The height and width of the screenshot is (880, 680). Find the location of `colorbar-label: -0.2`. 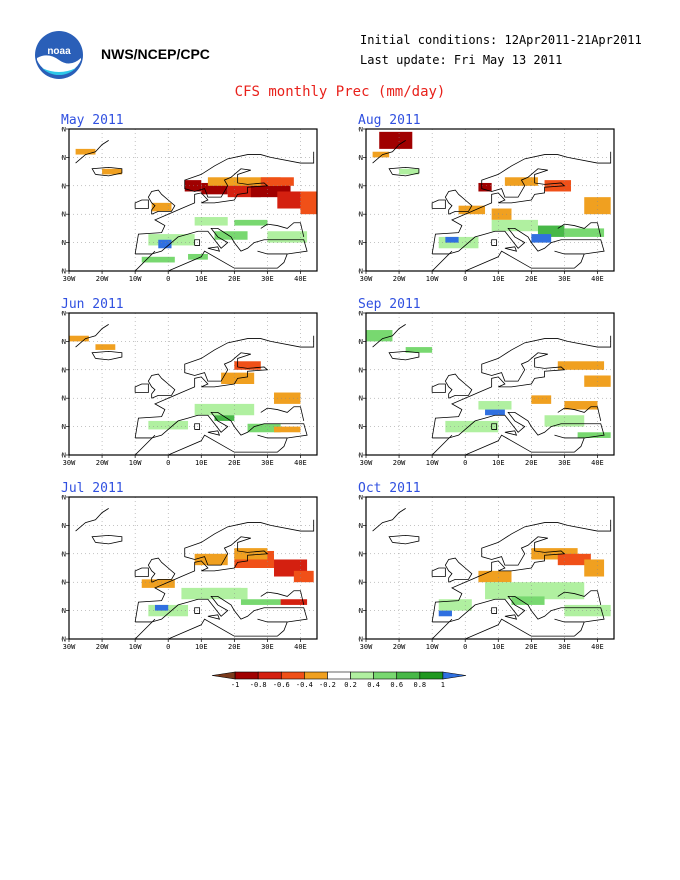

colorbar-label: -0.2 is located at coordinates (327, 685).